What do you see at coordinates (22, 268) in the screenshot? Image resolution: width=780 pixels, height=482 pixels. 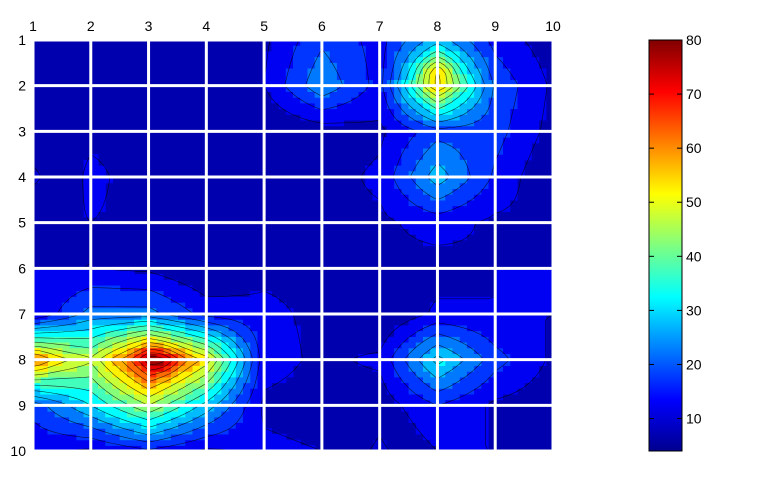 I see `y-tick-label: 6` at bounding box center [22, 268].